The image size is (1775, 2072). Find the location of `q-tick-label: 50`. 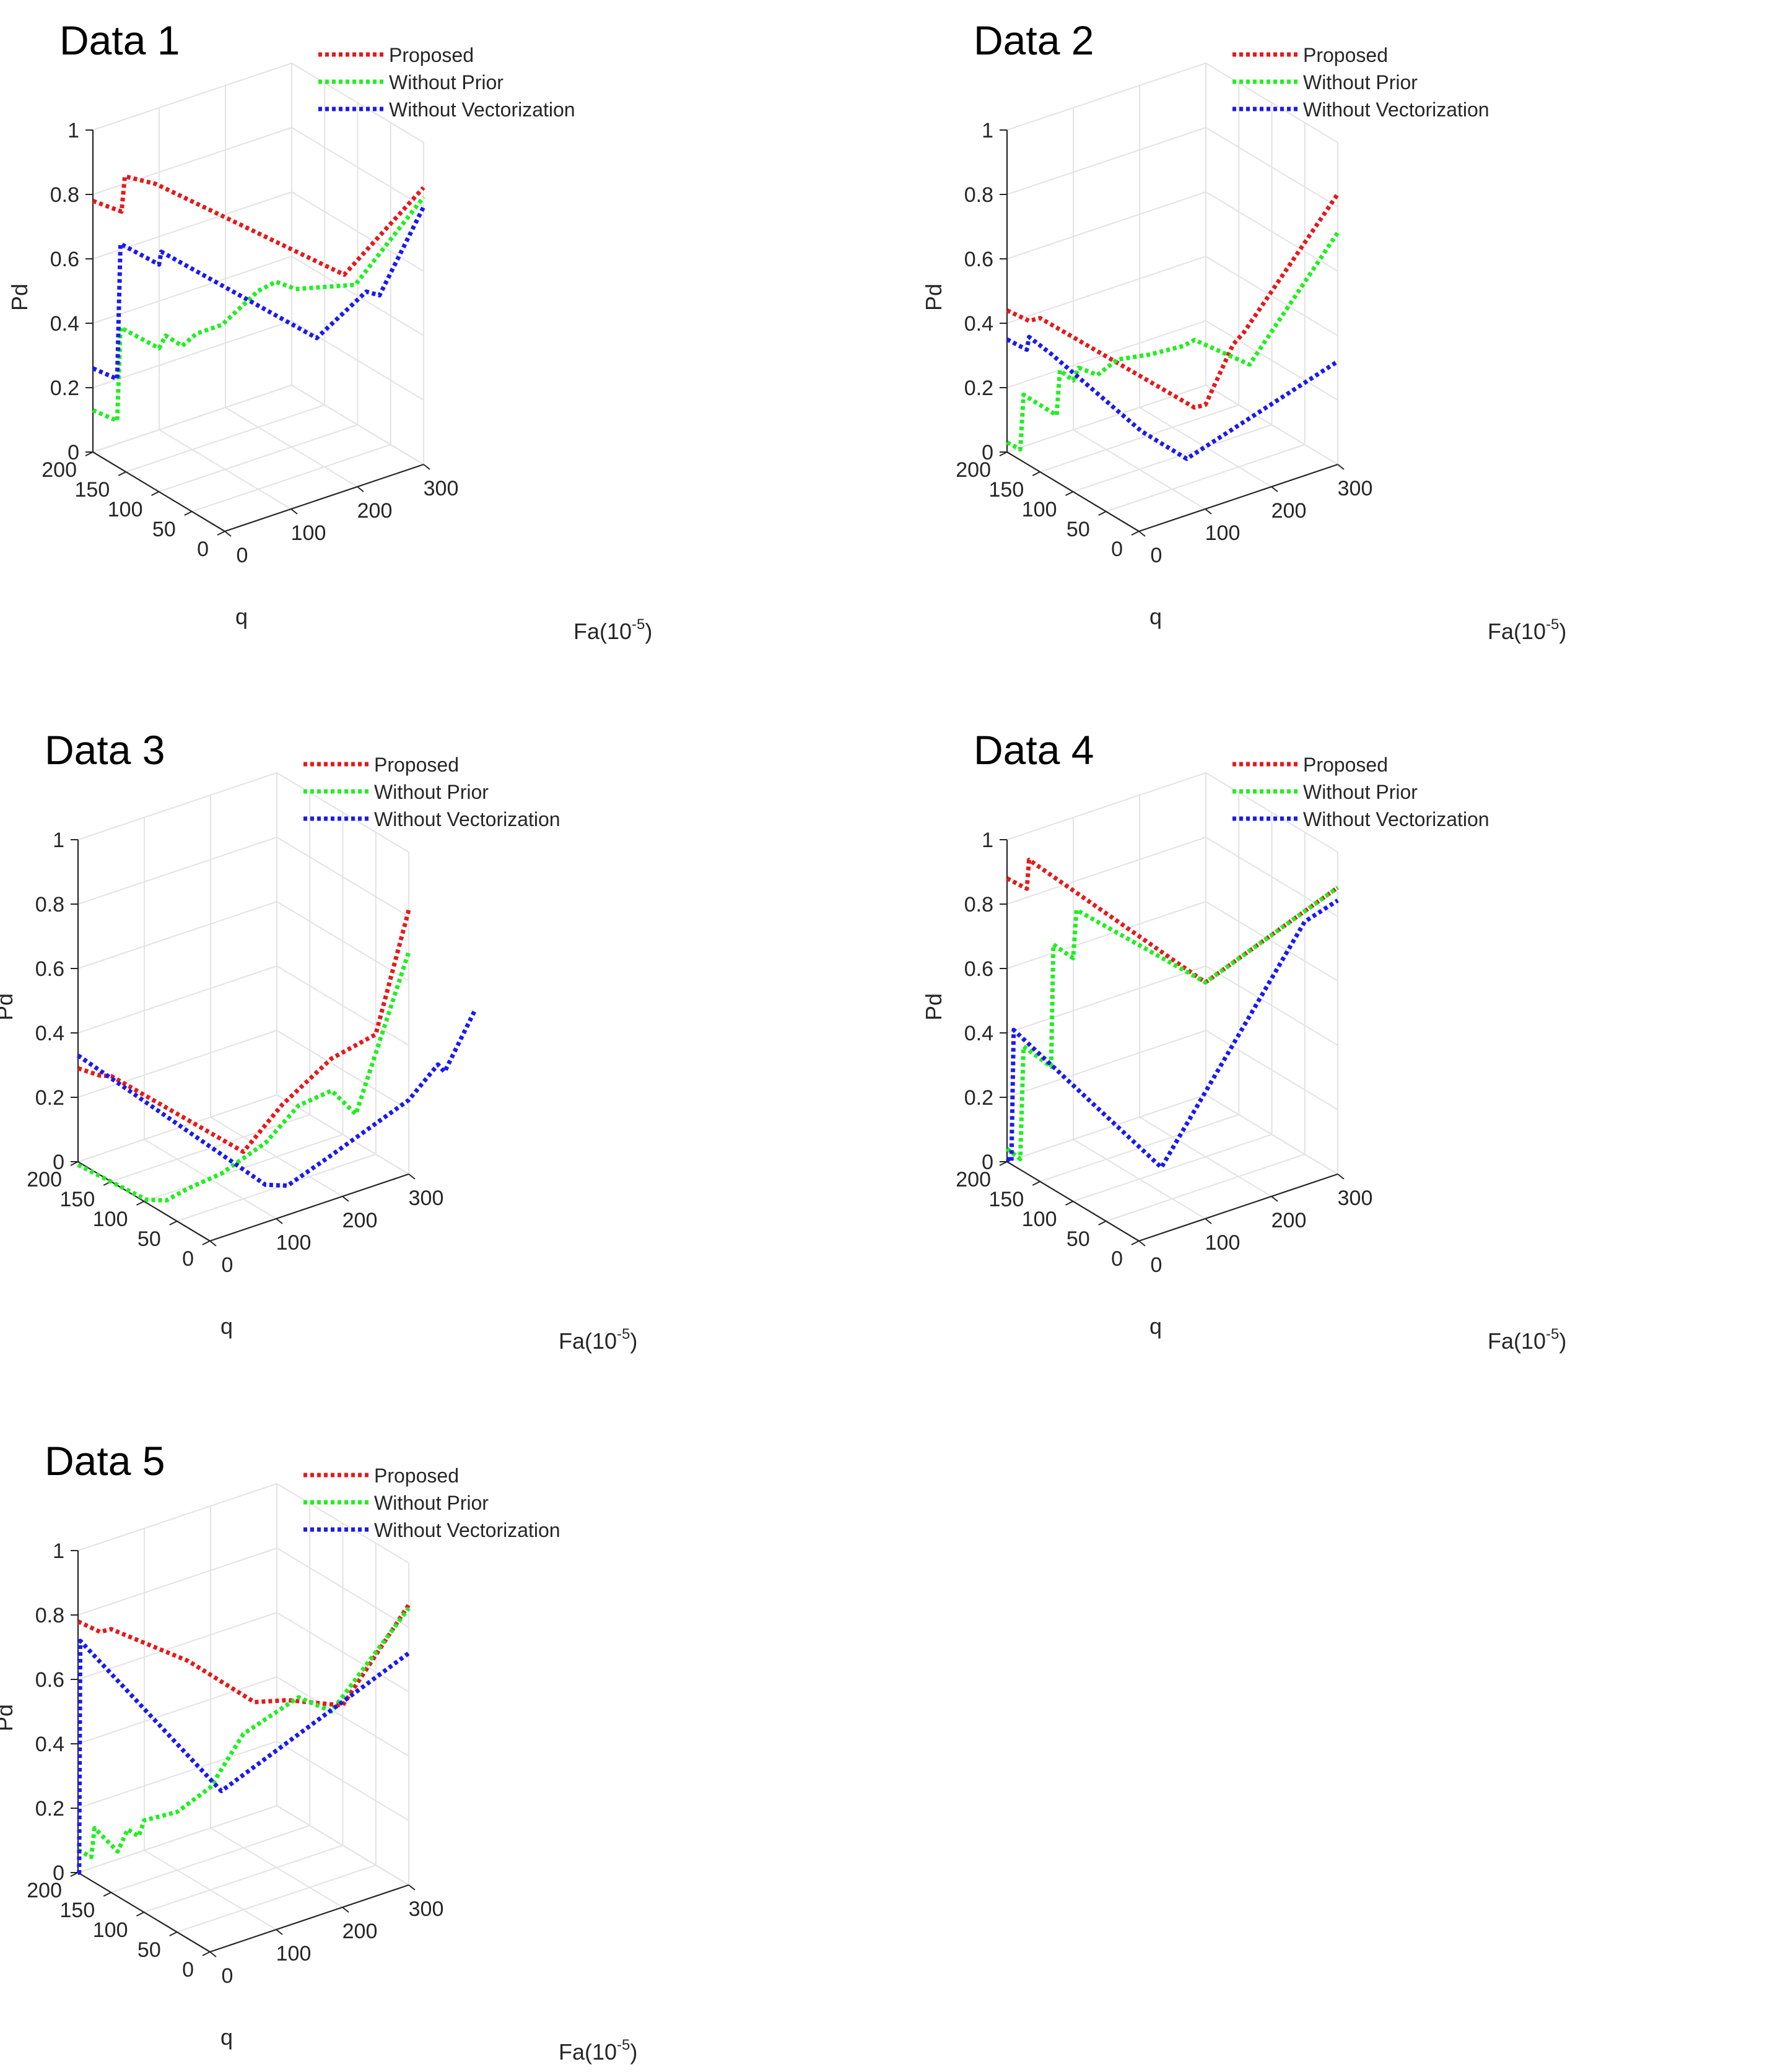

q-tick-label: 50 is located at coordinates (149, 1239).